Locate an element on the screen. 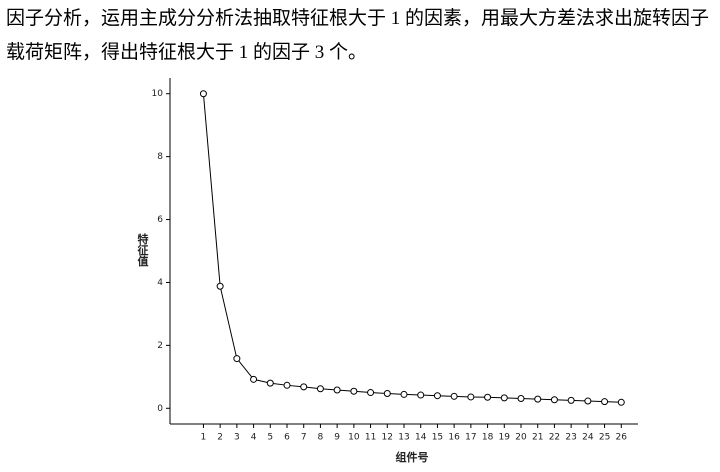 This screenshot has height=472, width=720. x-tick-label: 14 is located at coordinates (421, 438).